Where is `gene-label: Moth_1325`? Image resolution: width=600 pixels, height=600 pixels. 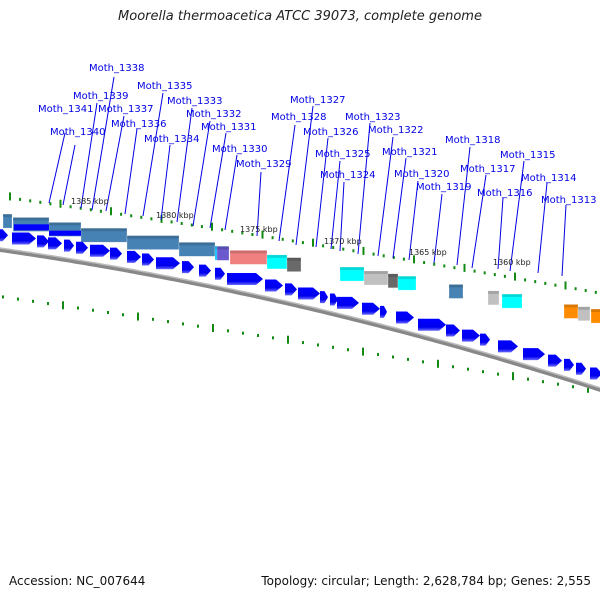
gene-label: Moth_1325 is located at coordinates (342, 154).